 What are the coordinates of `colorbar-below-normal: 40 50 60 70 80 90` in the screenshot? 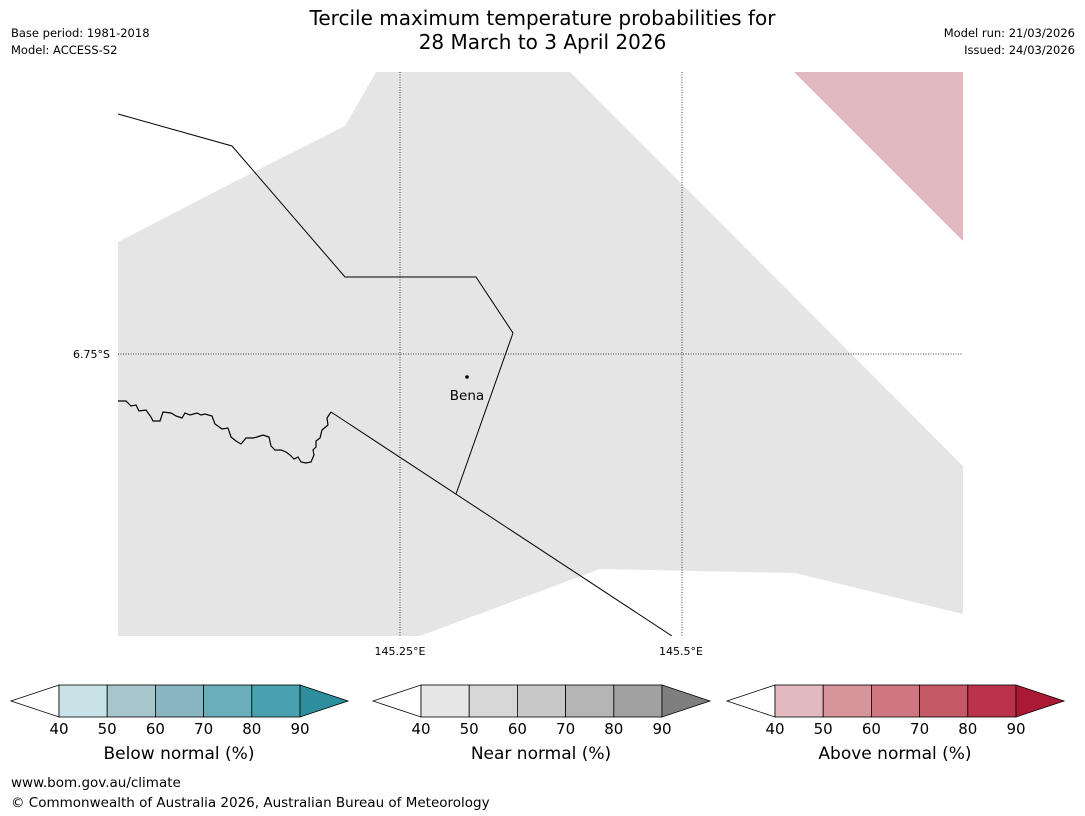 It's located at (179, 711).